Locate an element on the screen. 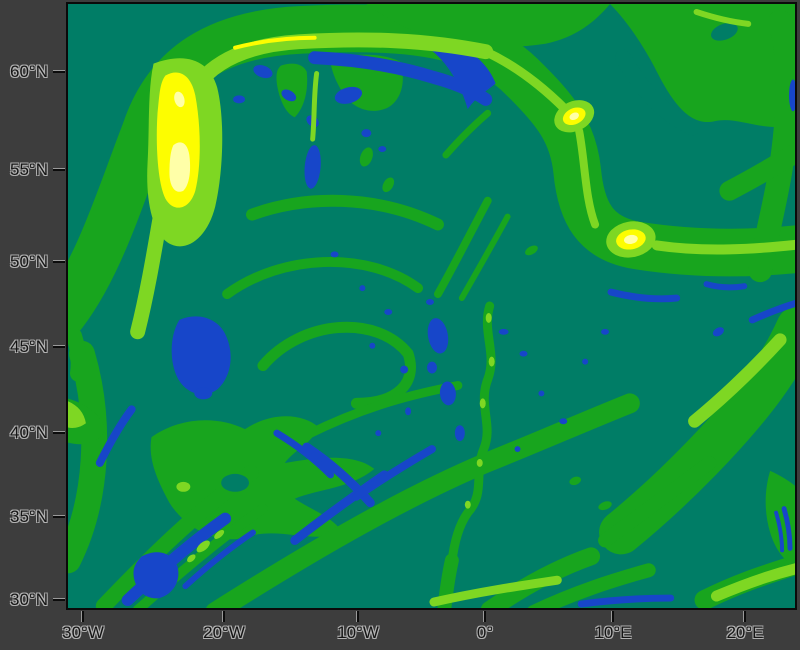 Image resolution: width=800 pixels, height=650 pixels. y-tick-label: 45°N is located at coordinates (29, 346).